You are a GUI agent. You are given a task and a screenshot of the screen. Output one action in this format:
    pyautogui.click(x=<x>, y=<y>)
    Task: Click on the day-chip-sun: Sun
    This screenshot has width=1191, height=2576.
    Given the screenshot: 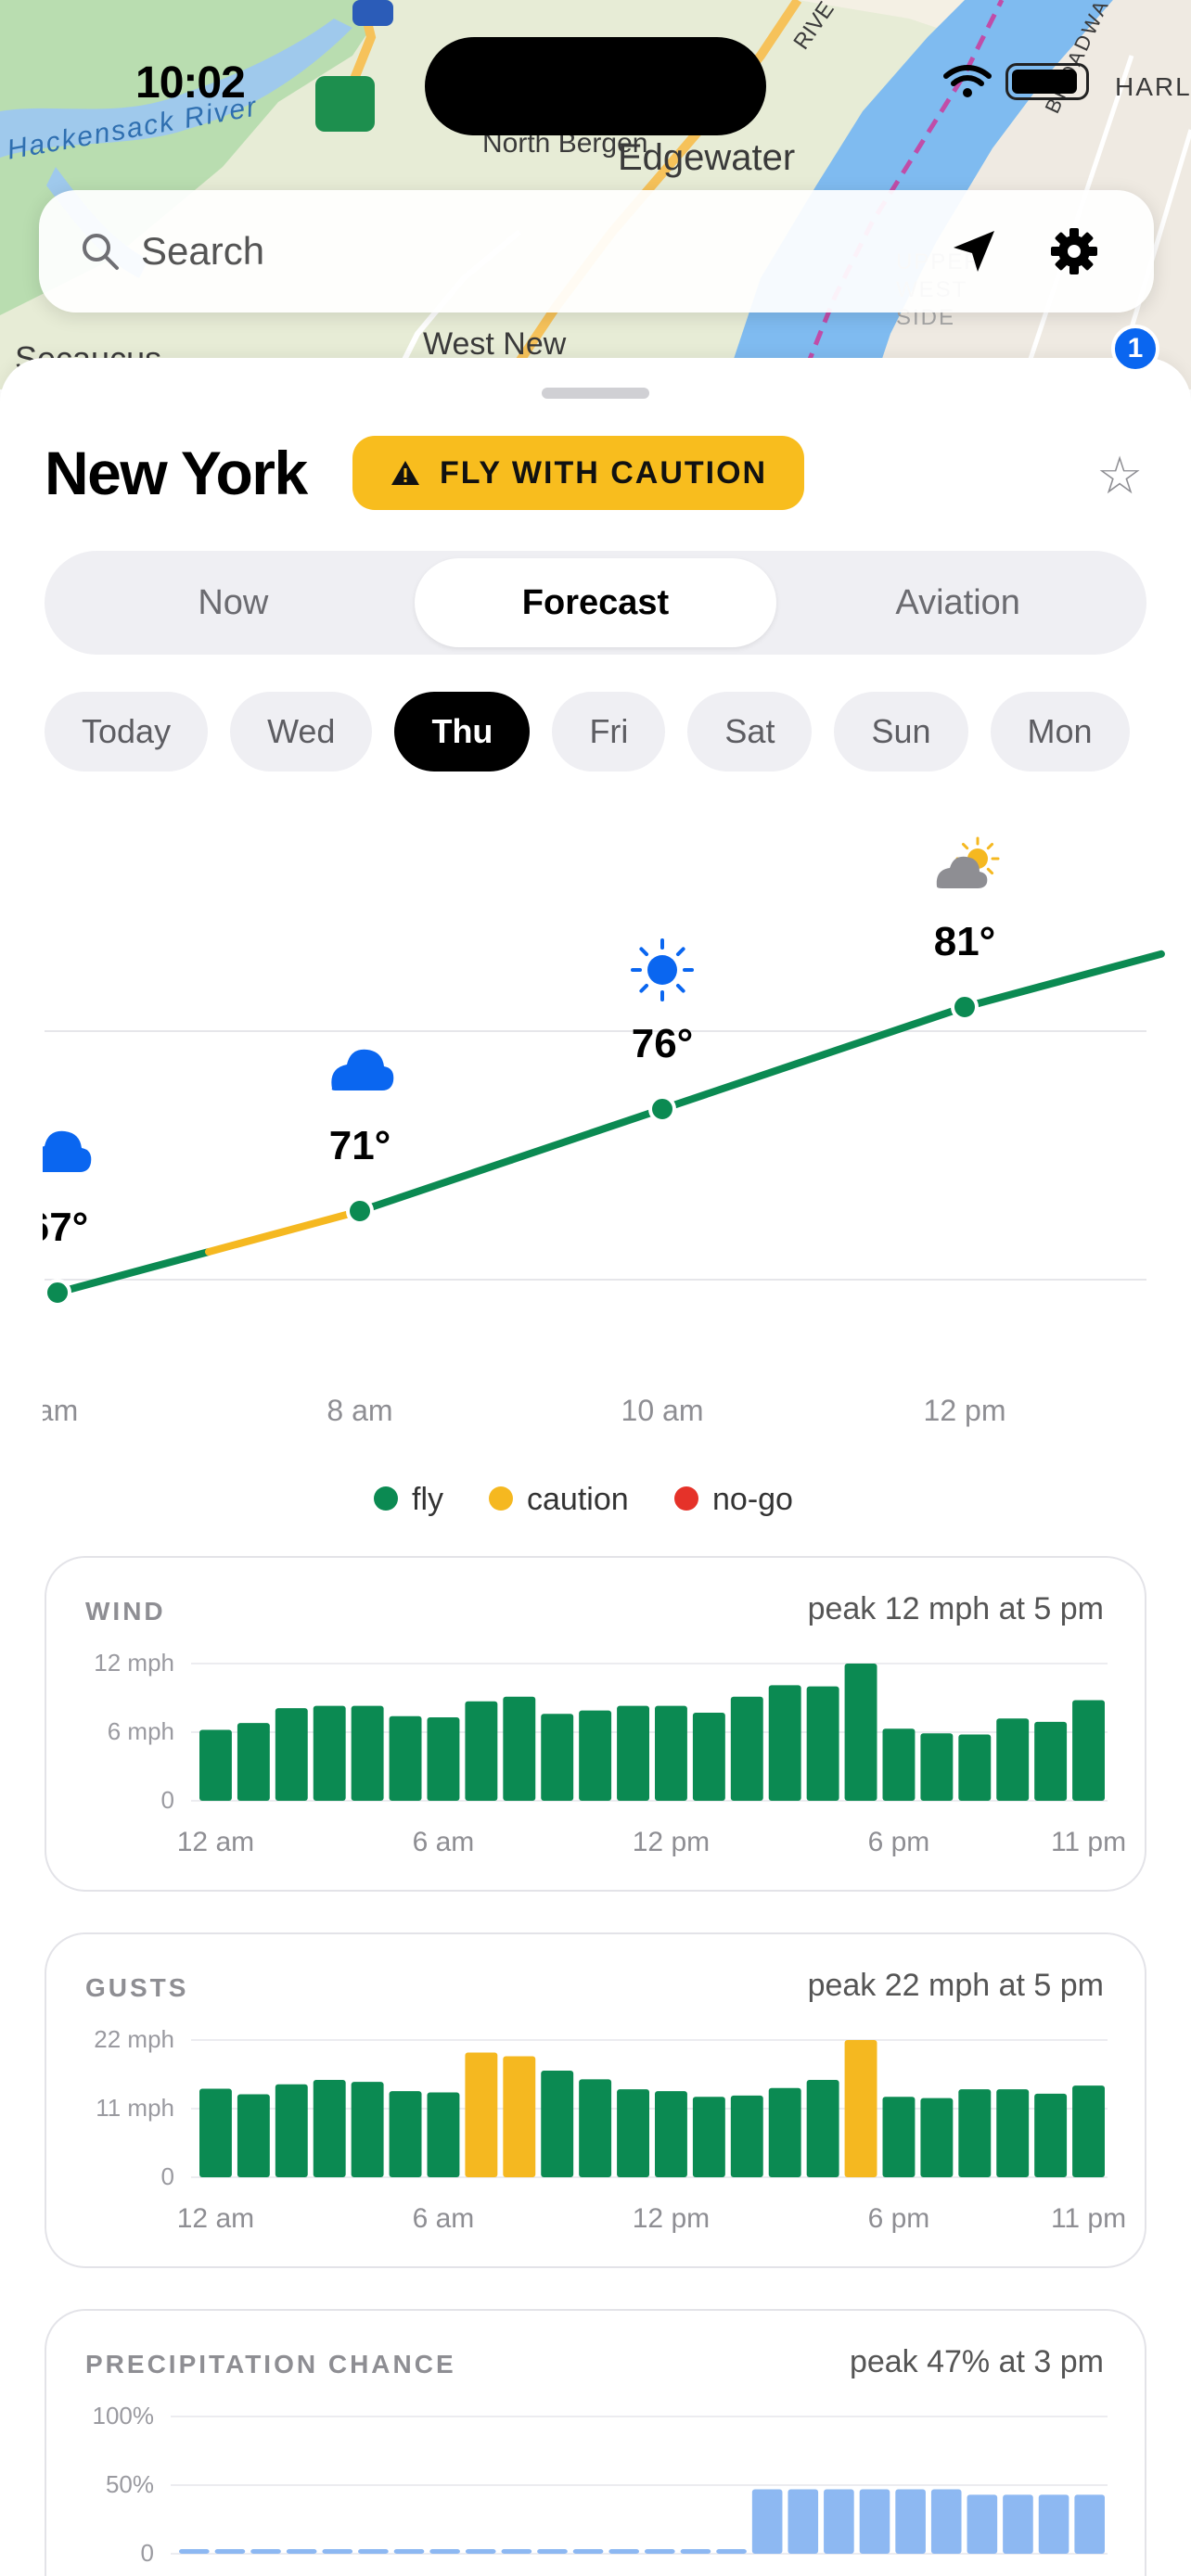 What is the action you would take?
    pyautogui.click(x=901, y=732)
    